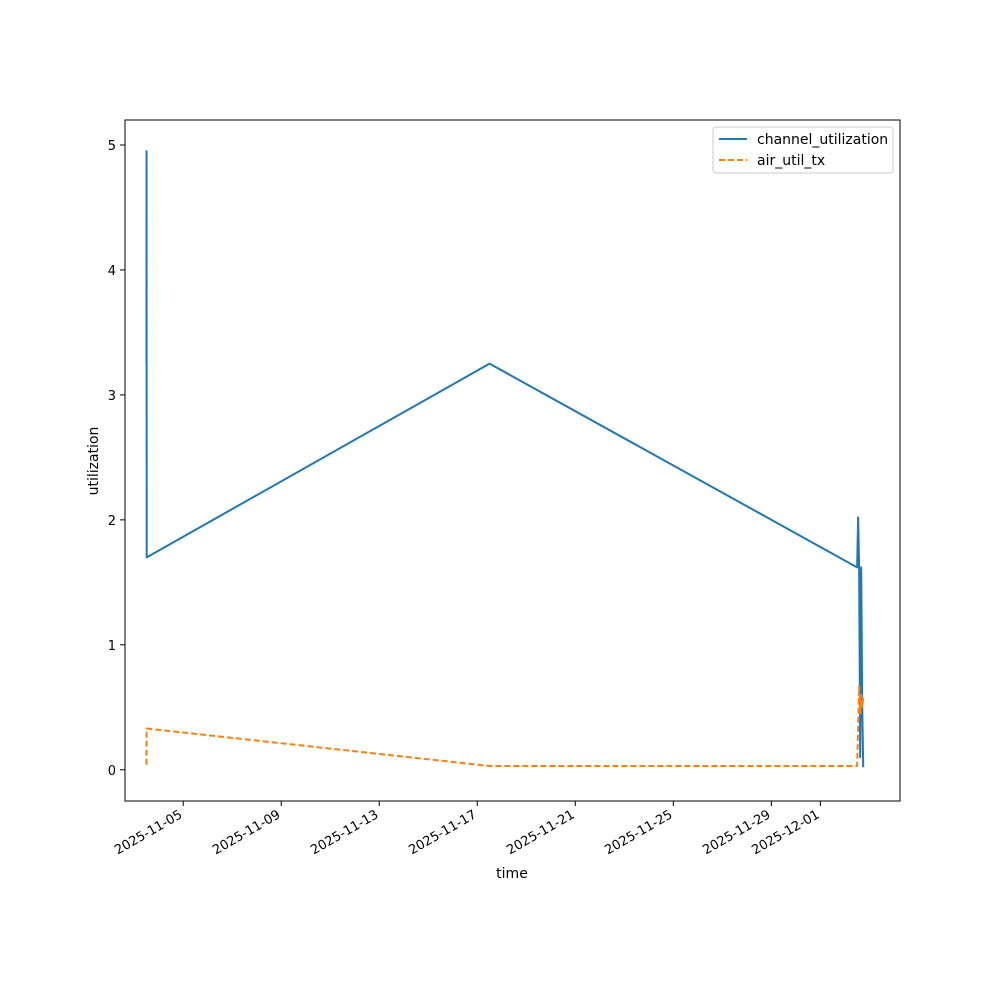  I want to click on x-tick-label: 2025-11-21, so click(540, 832).